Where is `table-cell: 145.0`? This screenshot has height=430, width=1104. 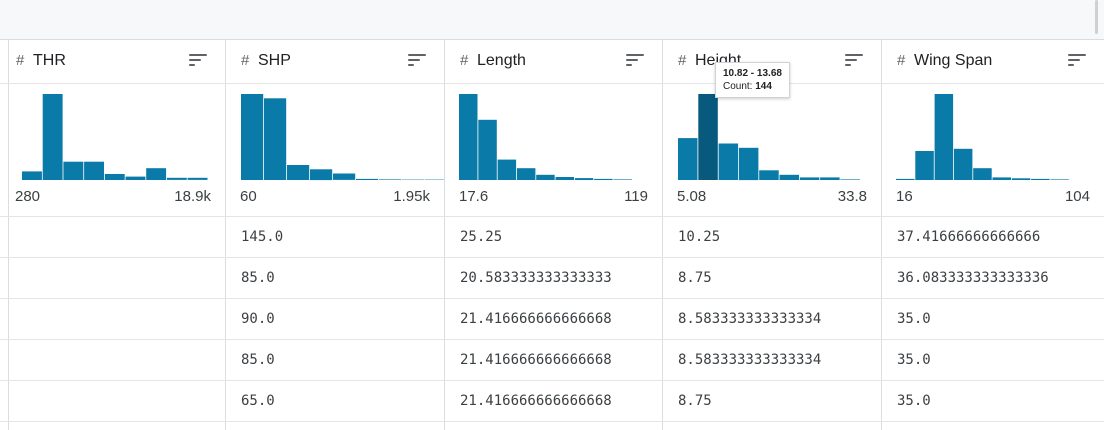 table-cell: 145.0 is located at coordinates (262, 237).